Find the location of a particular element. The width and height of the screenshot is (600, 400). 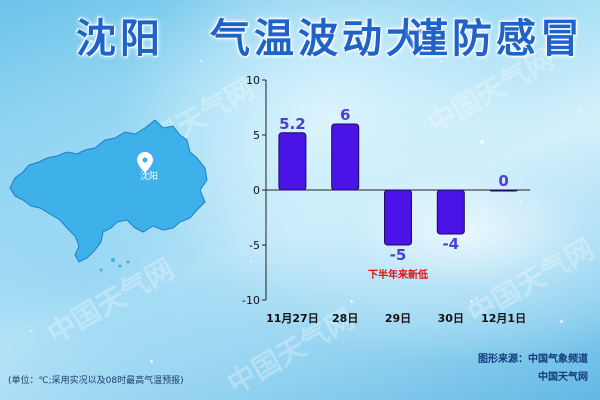

value-label: 0 is located at coordinates (503, 181).